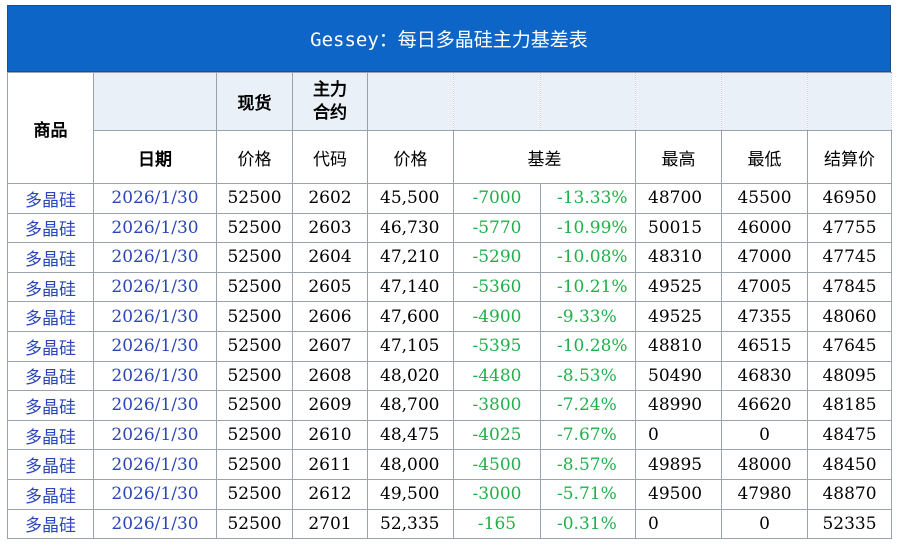 The width and height of the screenshot is (898, 546). I want to click on low-cell: 46620, so click(764, 405).